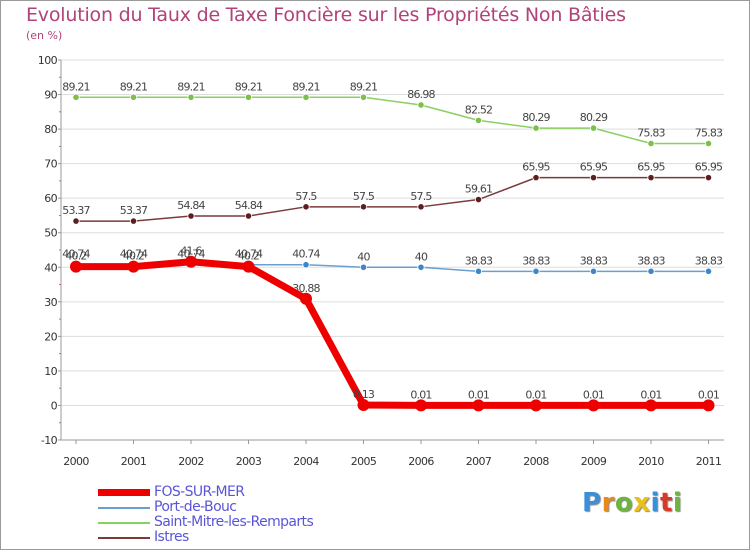  Describe the element at coordinates (479, 461) in the screenshot. I see `x-tick-label: 2007` at that location.